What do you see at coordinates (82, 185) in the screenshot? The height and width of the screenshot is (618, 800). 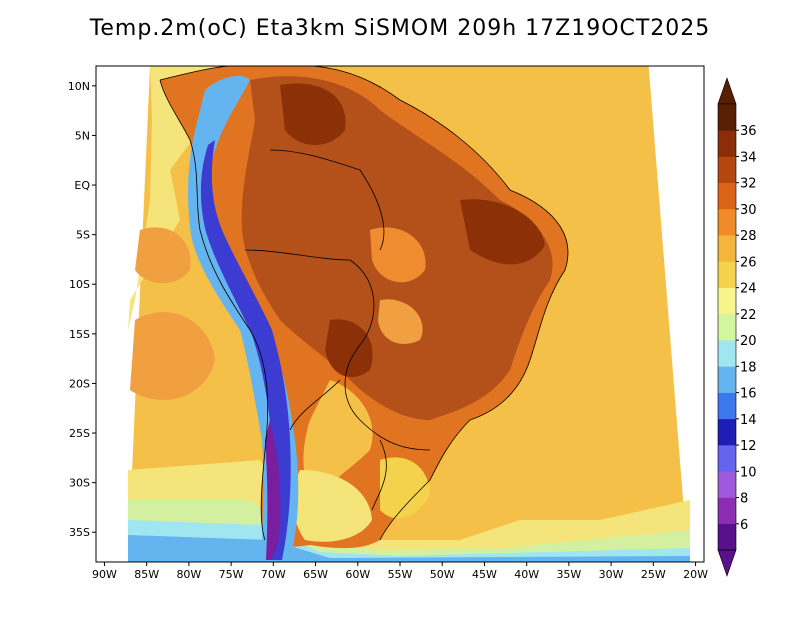 I see `lat-tick-label: EQ` at bounding box center [82, 185].